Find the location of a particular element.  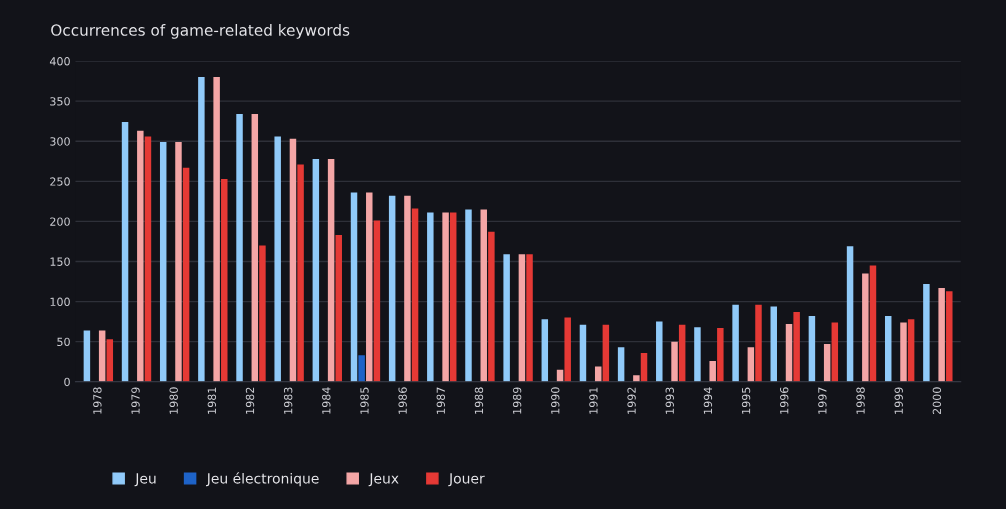

x-tick-label: 1984 is located at coordinates (326, 400).